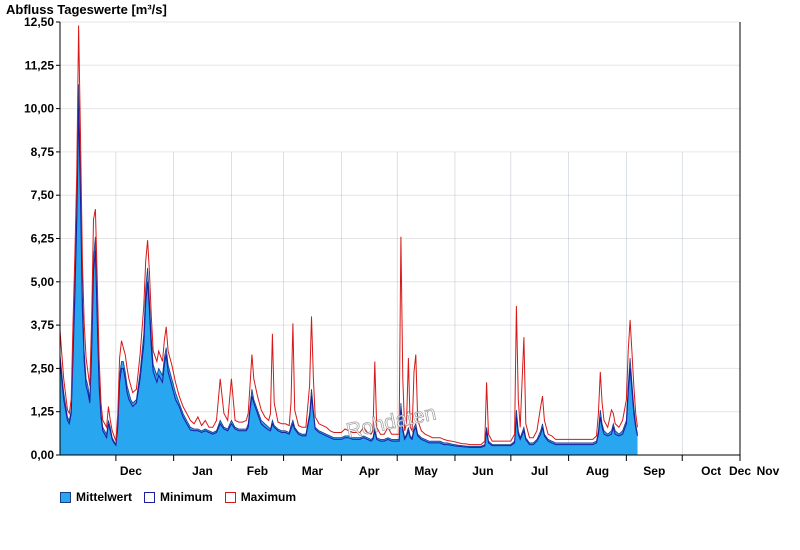 The width and height of the screenshot is (800, 550). I want to click on x-tick-label: Jun, so click(482, 471).